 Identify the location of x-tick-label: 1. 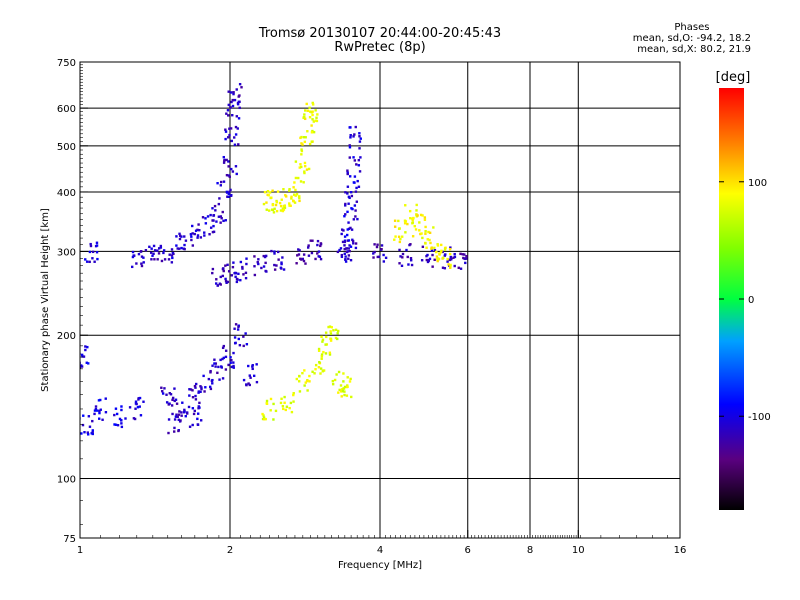
(80, 550).